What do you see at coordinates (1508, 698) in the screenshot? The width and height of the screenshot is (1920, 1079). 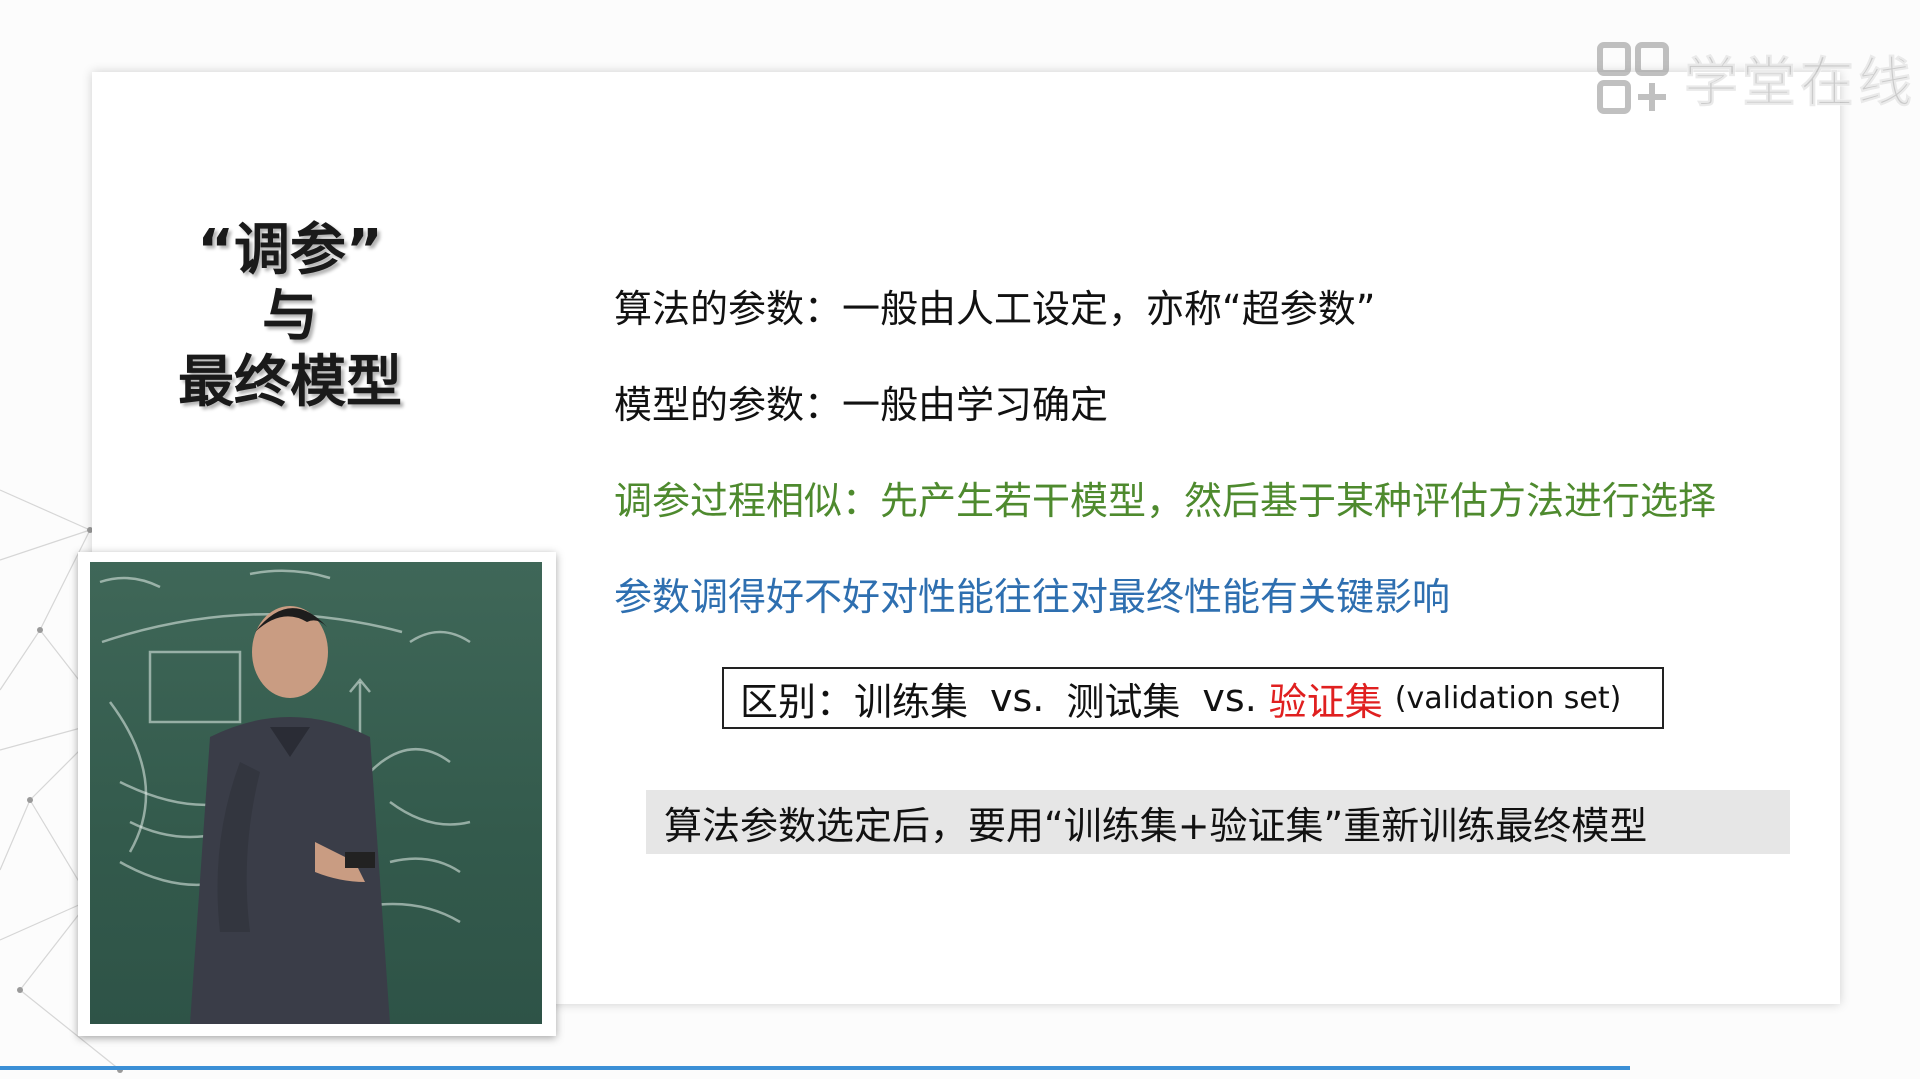 I see `distinction-validation-en: (validation set)` at bounding box center [1508, 698].